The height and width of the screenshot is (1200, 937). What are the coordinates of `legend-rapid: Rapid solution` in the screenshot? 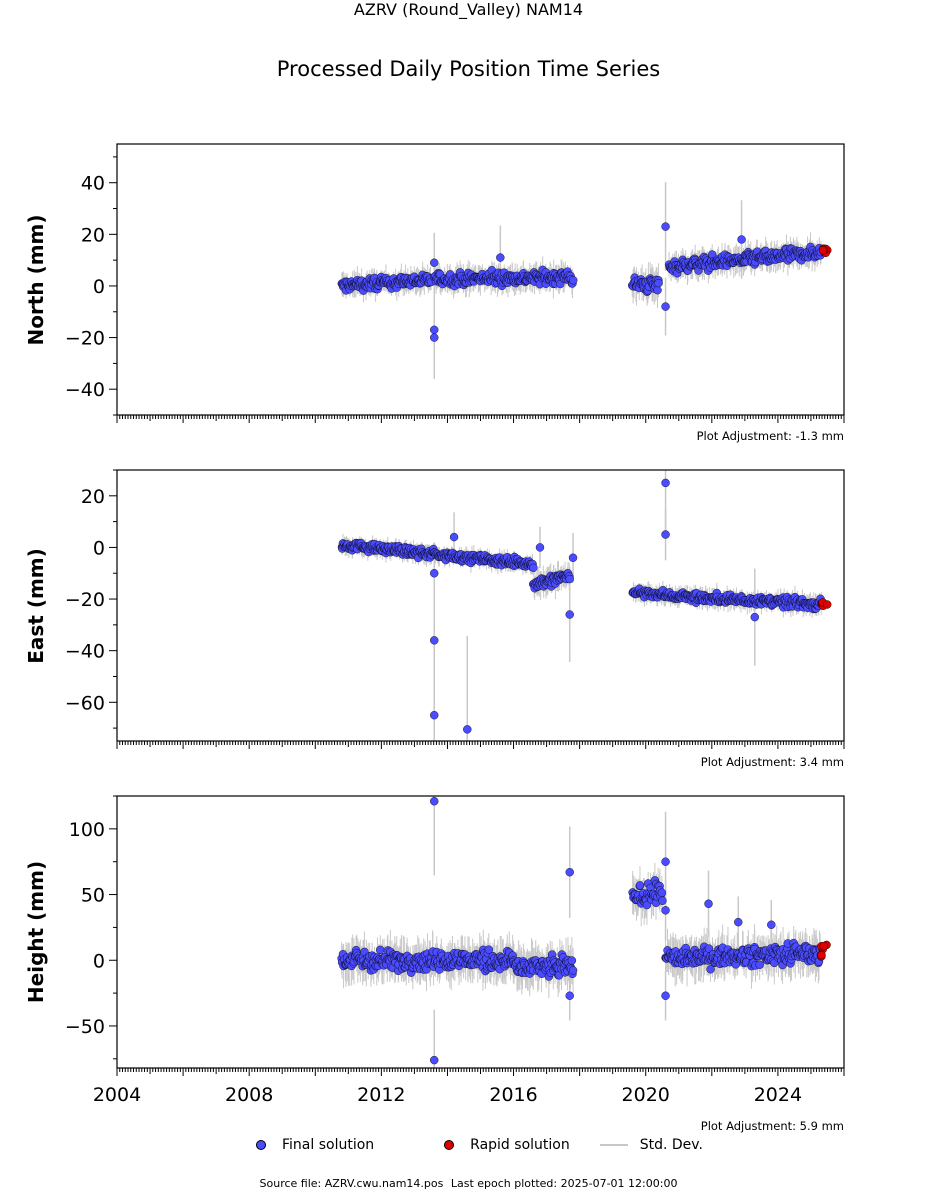 It's located at (504, 1145).